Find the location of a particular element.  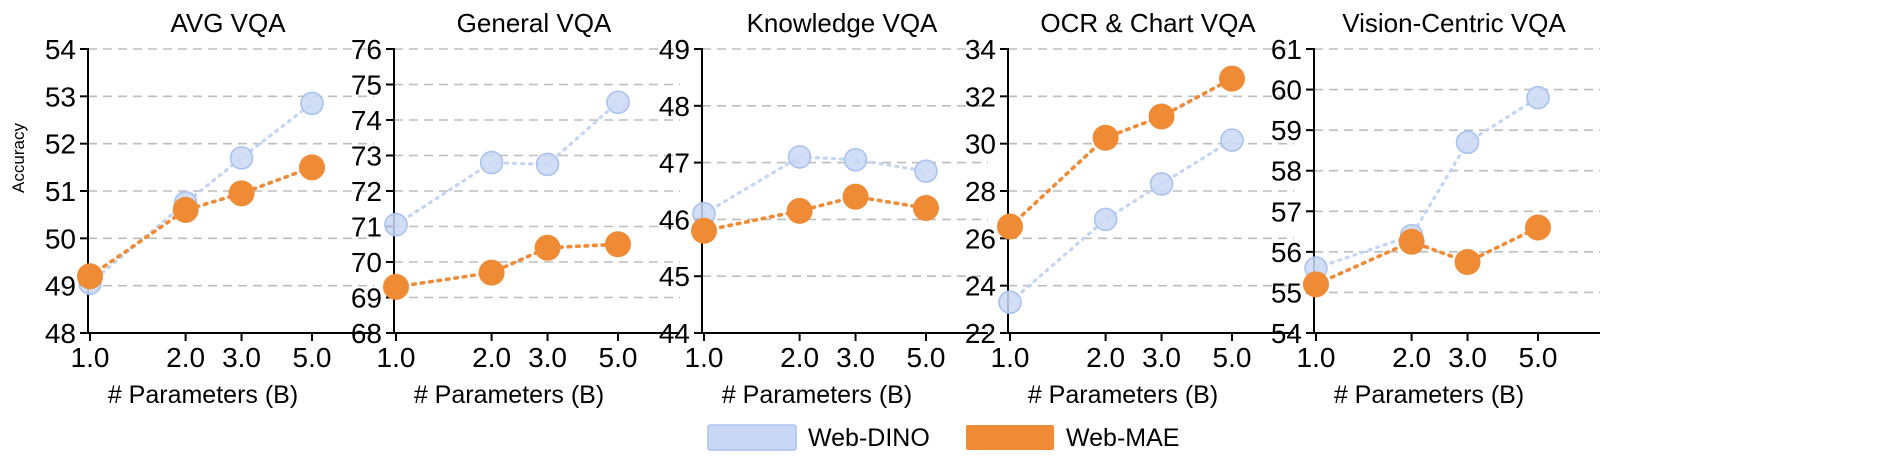

x-axis-label-ocr-chart-vqa: # Parameters (B) is located at coordinates (1123, 395).